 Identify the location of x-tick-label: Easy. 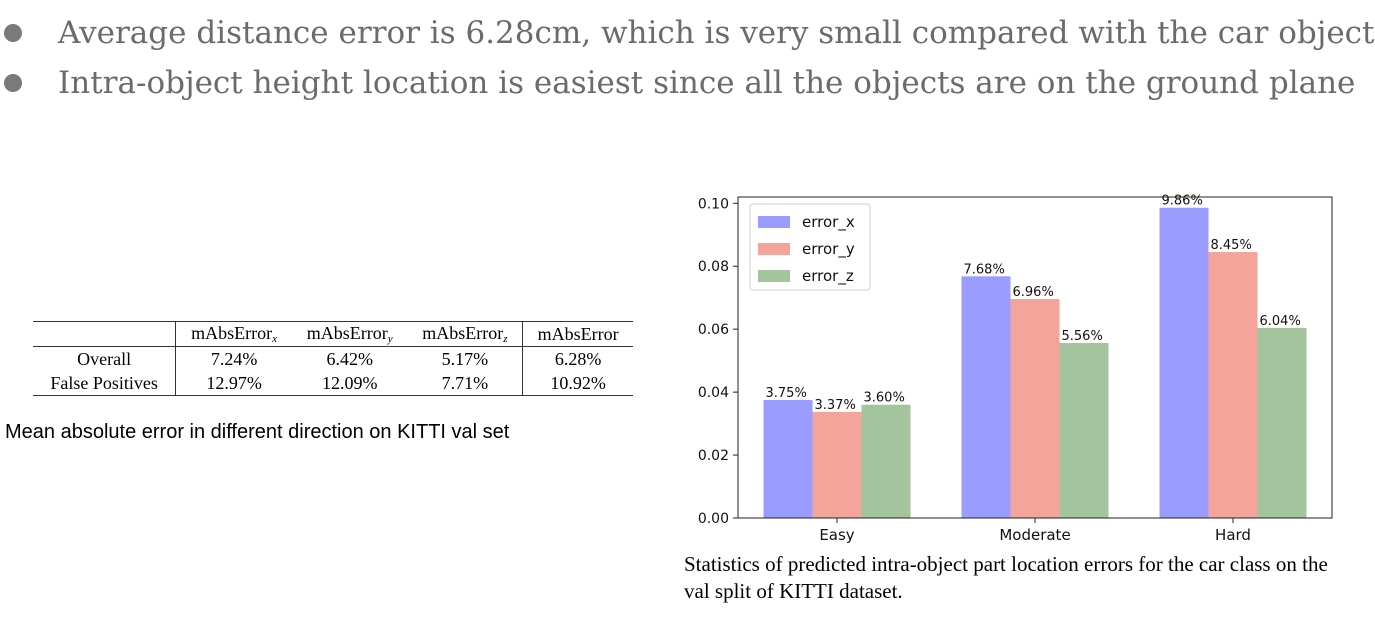
(836, 535).